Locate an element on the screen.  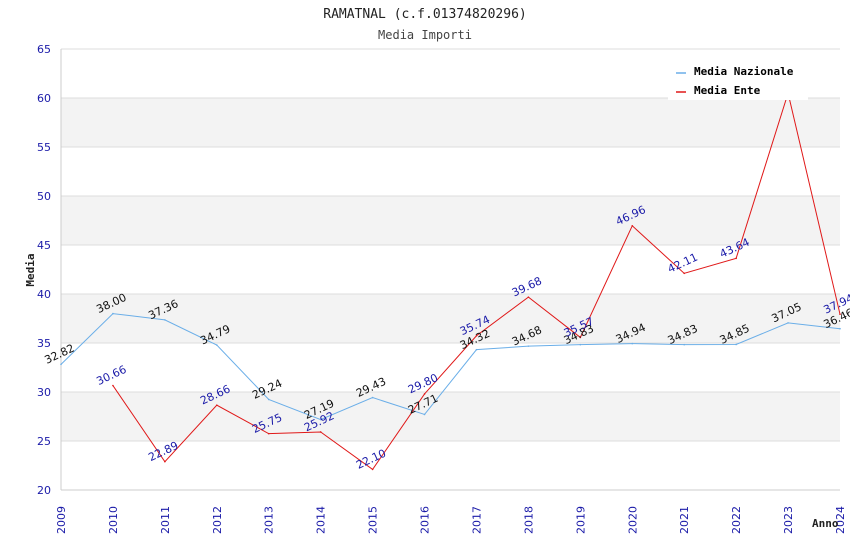
y-tick-label: 60 is located at coordinates (44, 98).